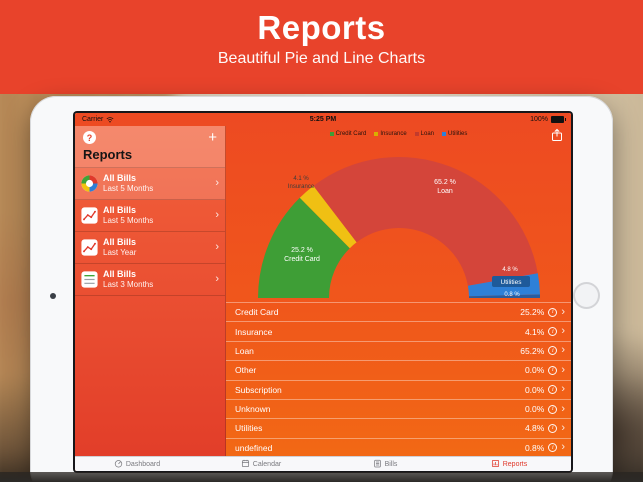 The image size is (643, 482). Describe the element at coordinates (548, 119) in the screenshot. I see `status-right: 100%` at that location.